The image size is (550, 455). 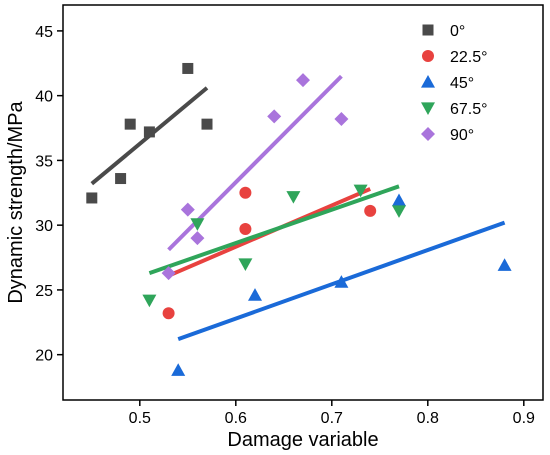 I want to click on legend-label: 0°, so click(x=457, y=31).